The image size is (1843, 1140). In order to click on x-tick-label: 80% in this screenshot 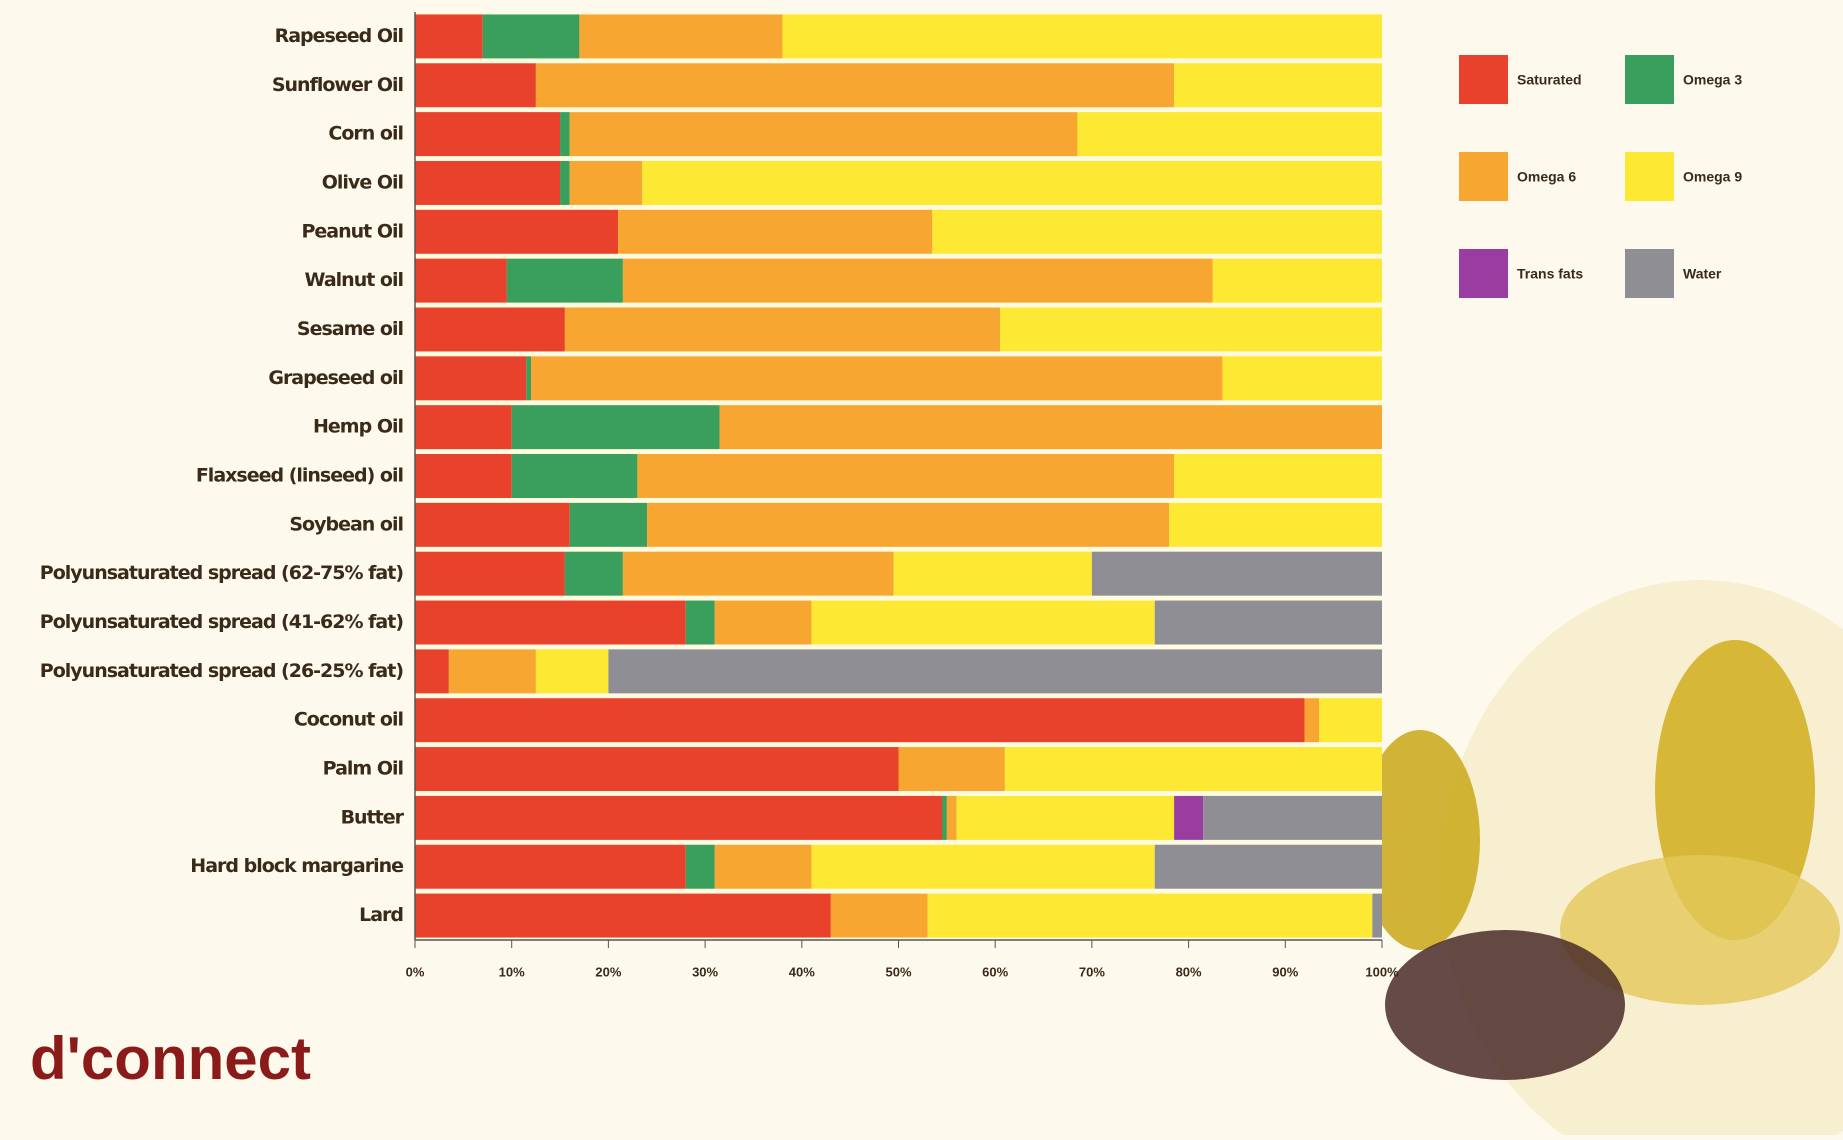, I will do `click(1189, 971)`.